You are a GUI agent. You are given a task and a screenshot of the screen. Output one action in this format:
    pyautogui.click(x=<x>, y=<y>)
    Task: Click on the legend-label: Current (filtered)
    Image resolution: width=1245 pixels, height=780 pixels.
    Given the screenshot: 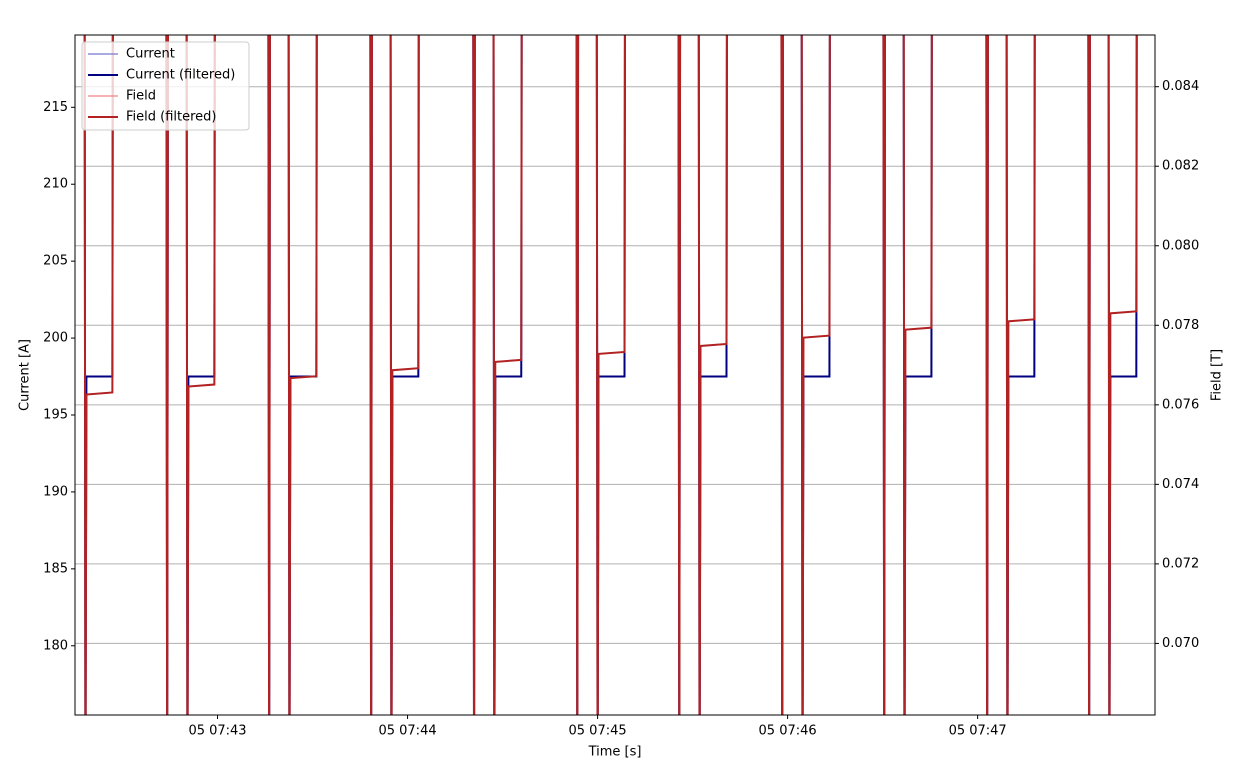 What is the action you would take?
    pyautogui.click(x=180, y=75)
    